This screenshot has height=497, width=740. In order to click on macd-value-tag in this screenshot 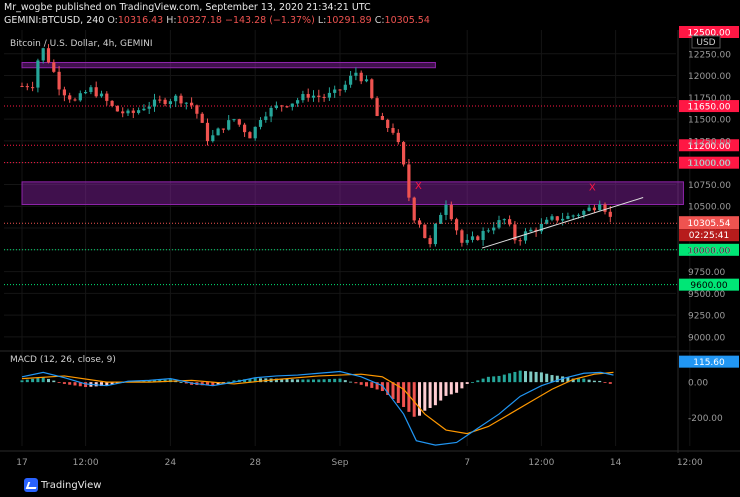, I will do `click(709, 361)`.